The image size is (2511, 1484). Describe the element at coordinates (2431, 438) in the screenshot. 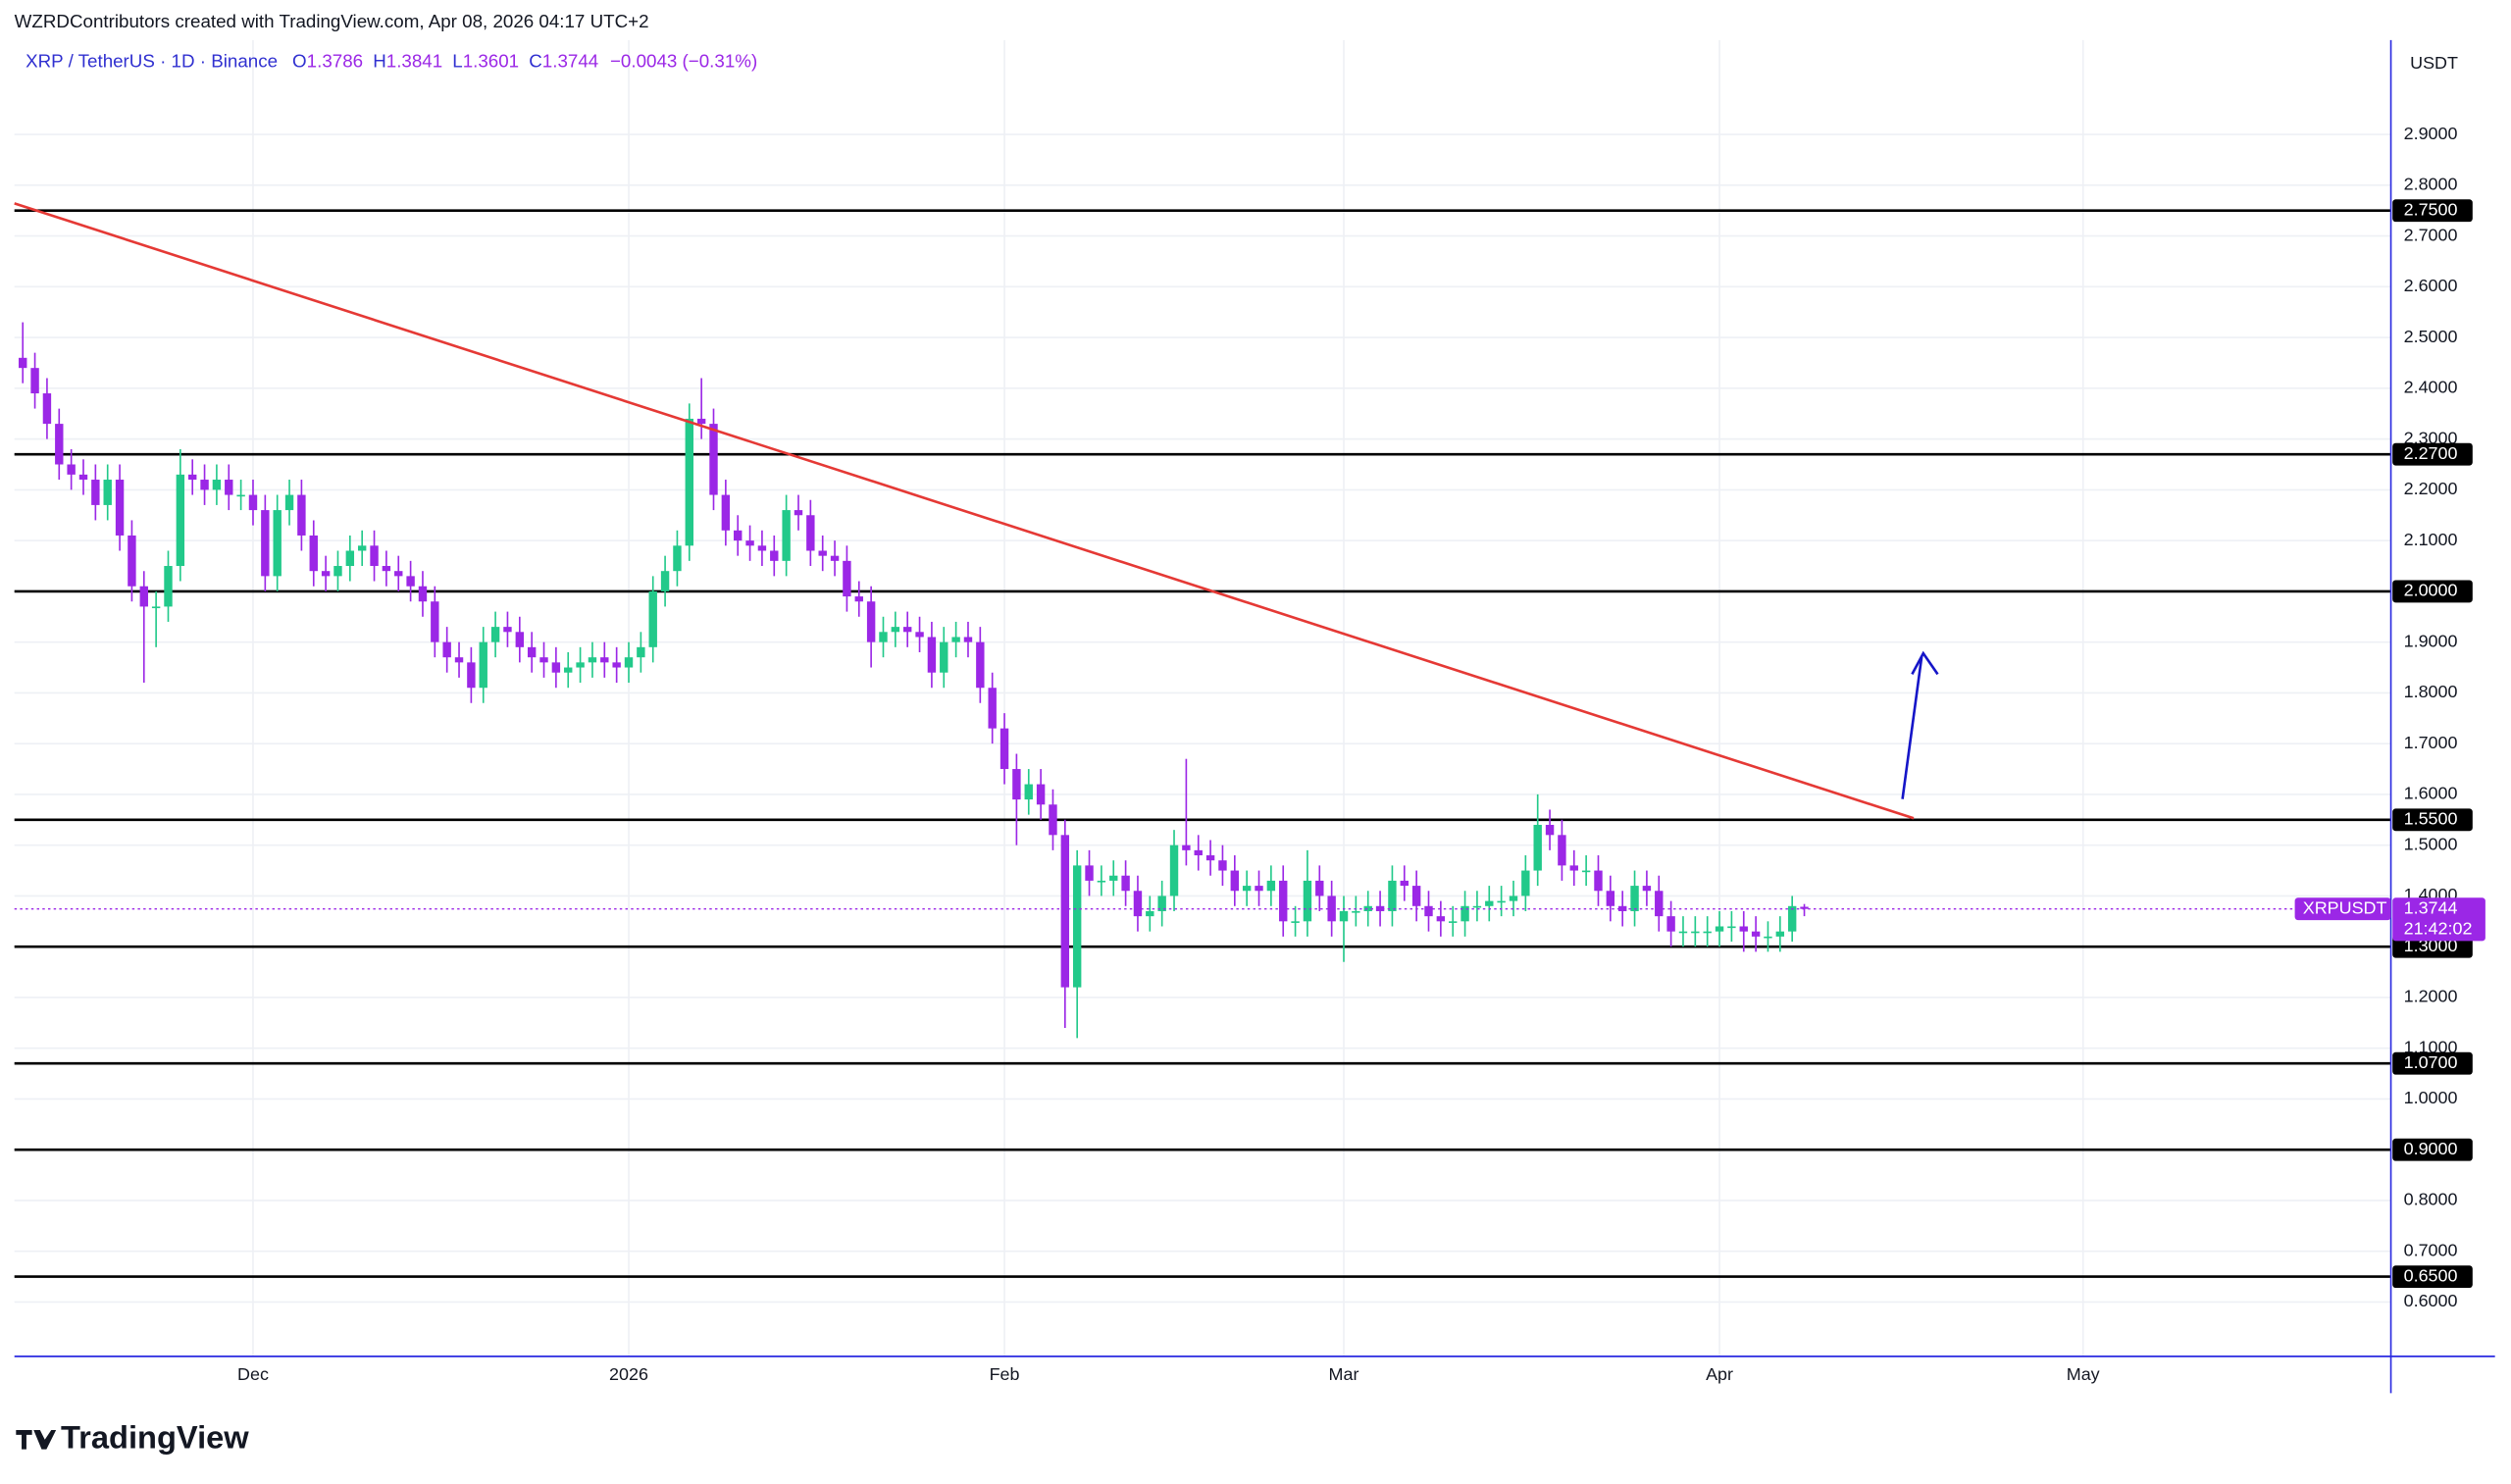

I see `y-tick-label: 2.3000` at that location.